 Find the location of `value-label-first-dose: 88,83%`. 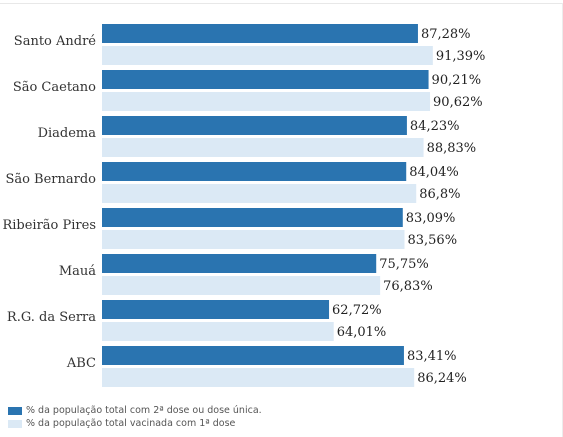

value-label-first-dose: 88,83% is located at coordinates (452, 148).